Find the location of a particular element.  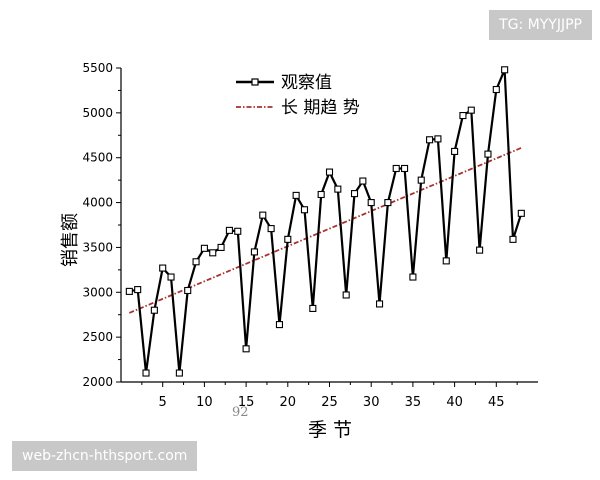

watermark-badge-bottom: web-zhcn-hthsport.com is located at coordinates (105, 456).